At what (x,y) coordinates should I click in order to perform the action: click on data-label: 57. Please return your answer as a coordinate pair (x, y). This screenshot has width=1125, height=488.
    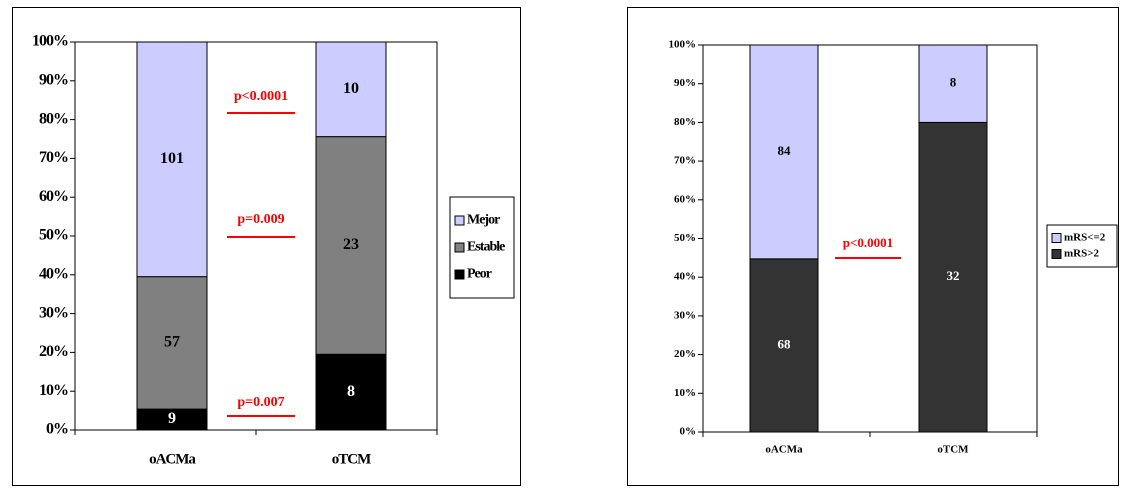
    Looking at the image, I should click on (172, 342).